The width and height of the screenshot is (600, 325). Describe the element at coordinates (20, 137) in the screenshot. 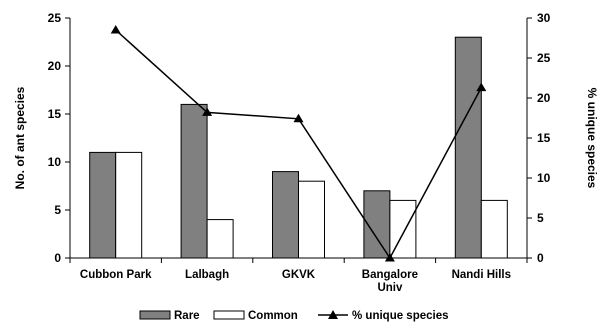

I see `left-axis-title: No. of ant species` at that location.